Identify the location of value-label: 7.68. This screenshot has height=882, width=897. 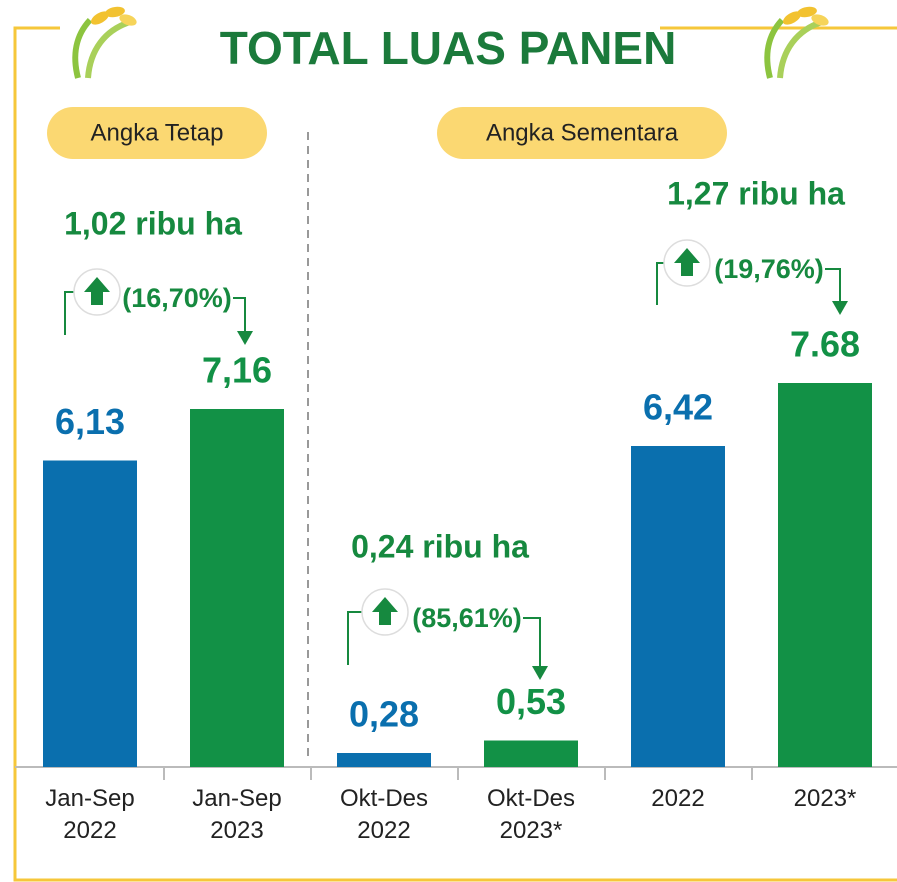
(825, 344).